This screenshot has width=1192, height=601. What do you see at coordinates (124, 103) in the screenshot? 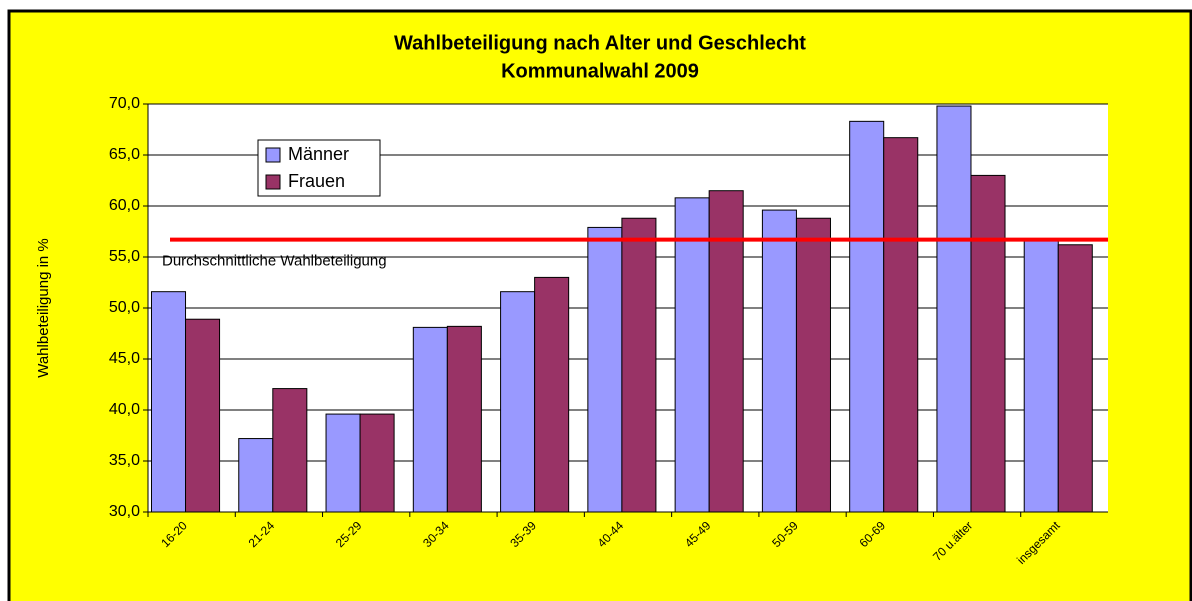
I see `y-tick-label: 70,0` at bounding box center [124, 103].